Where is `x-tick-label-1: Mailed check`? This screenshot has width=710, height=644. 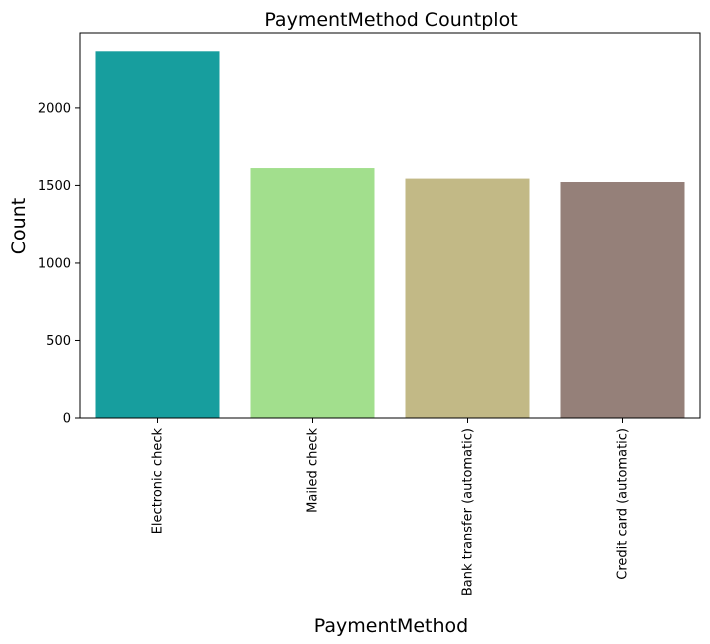
x-tick-label-1: Mailed check is located at coordinates (313, 470).